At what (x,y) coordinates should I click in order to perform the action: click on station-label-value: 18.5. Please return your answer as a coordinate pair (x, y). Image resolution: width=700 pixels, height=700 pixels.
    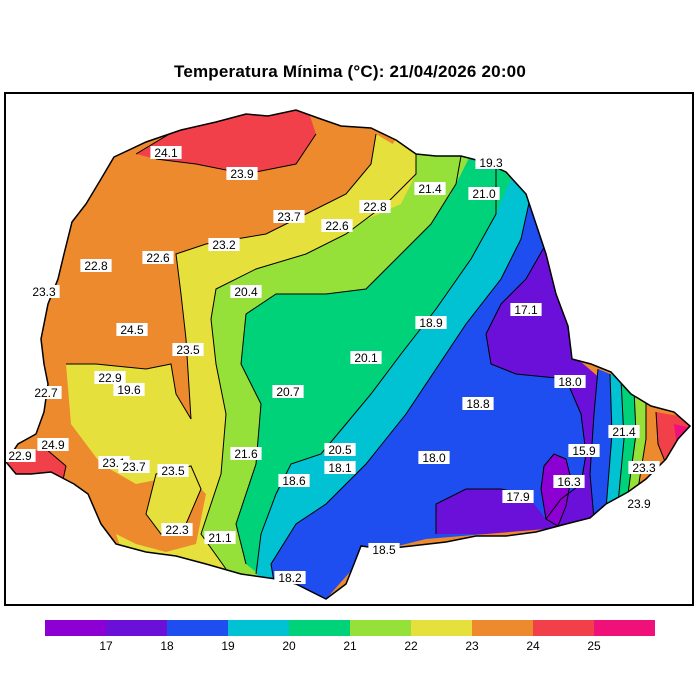
    Looking at the image, I should click on (384, 550).